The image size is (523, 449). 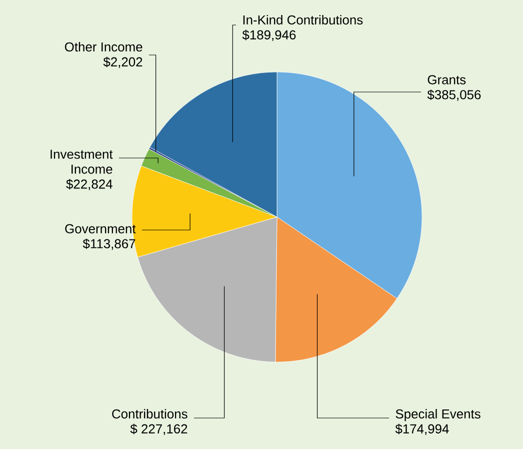 I want to click on slice-label: Contributions, so click(x=150, y=414).